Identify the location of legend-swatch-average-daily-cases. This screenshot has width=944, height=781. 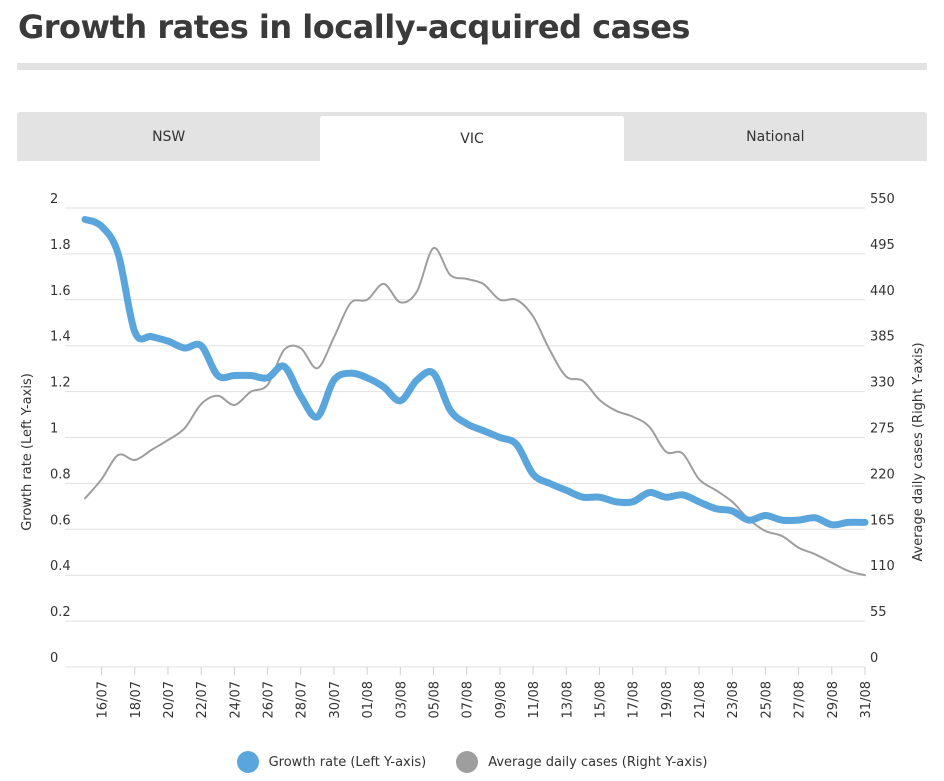
(467, 762).